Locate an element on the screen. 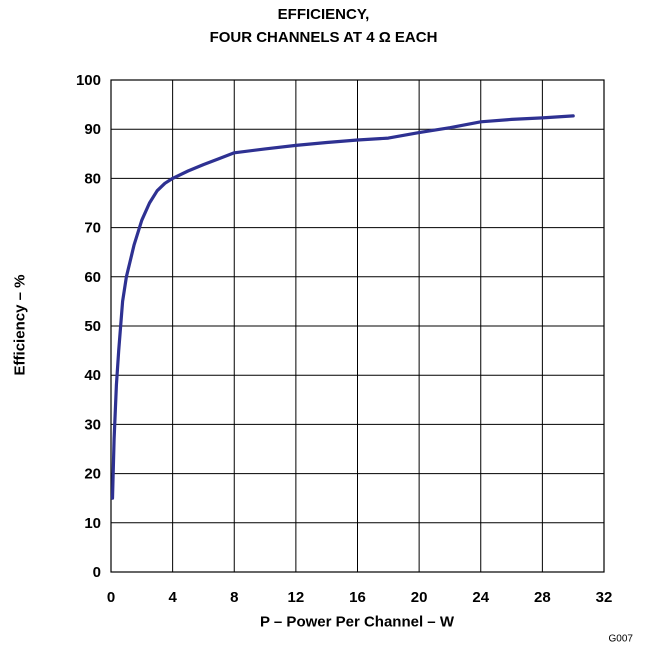  x-tick-label: 0 is located at coordinates (111, 597).